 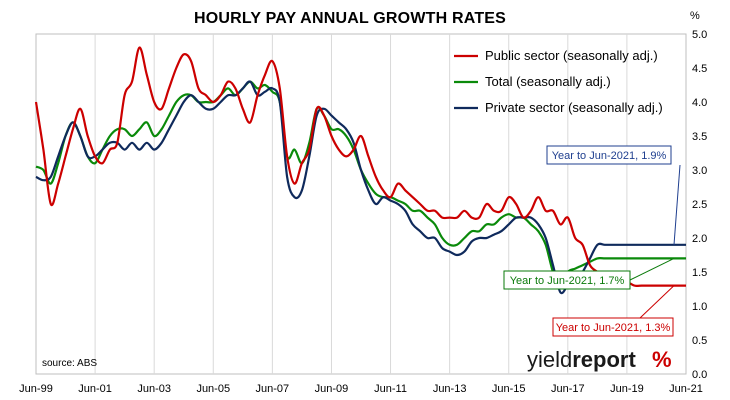 What do you see at coordinates (699, 375) in the screenshot?
I see `y-tick-label: 0.0` at bounding box center [699, 375].